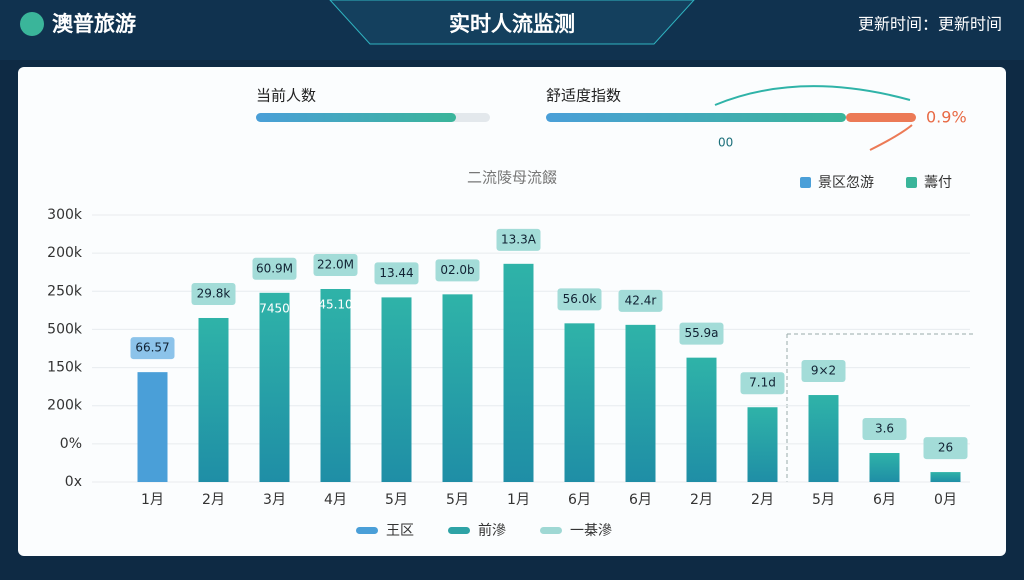 The height and width of the screenshot is (580, 1024). Describe the element at coordinates (492, 530) in the screenshot. I see `legend-label: 前滲` at that location.